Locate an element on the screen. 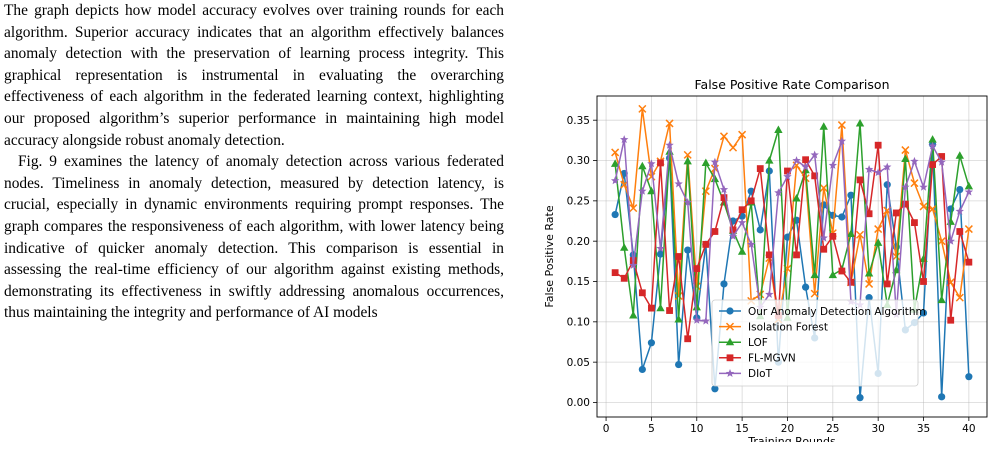 The width and height of the screenshot is (1004, 462). legend-label: DIoT is located at coordinates (760, 374).